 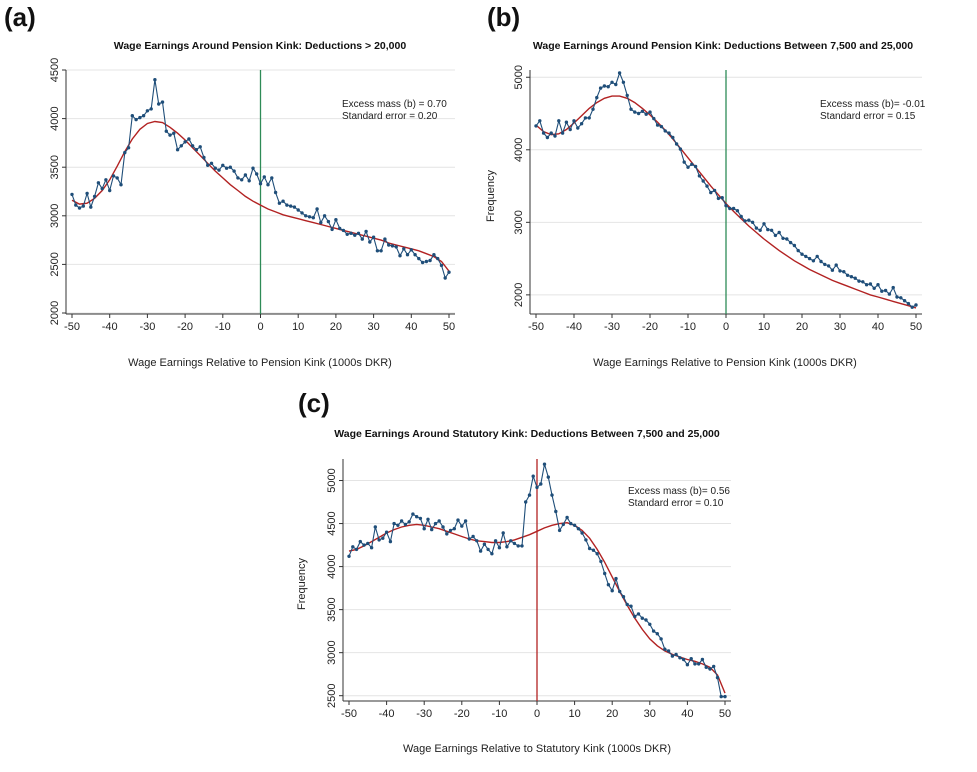 I want to click on x-tick-label: -30, so click(x=612, y=327).